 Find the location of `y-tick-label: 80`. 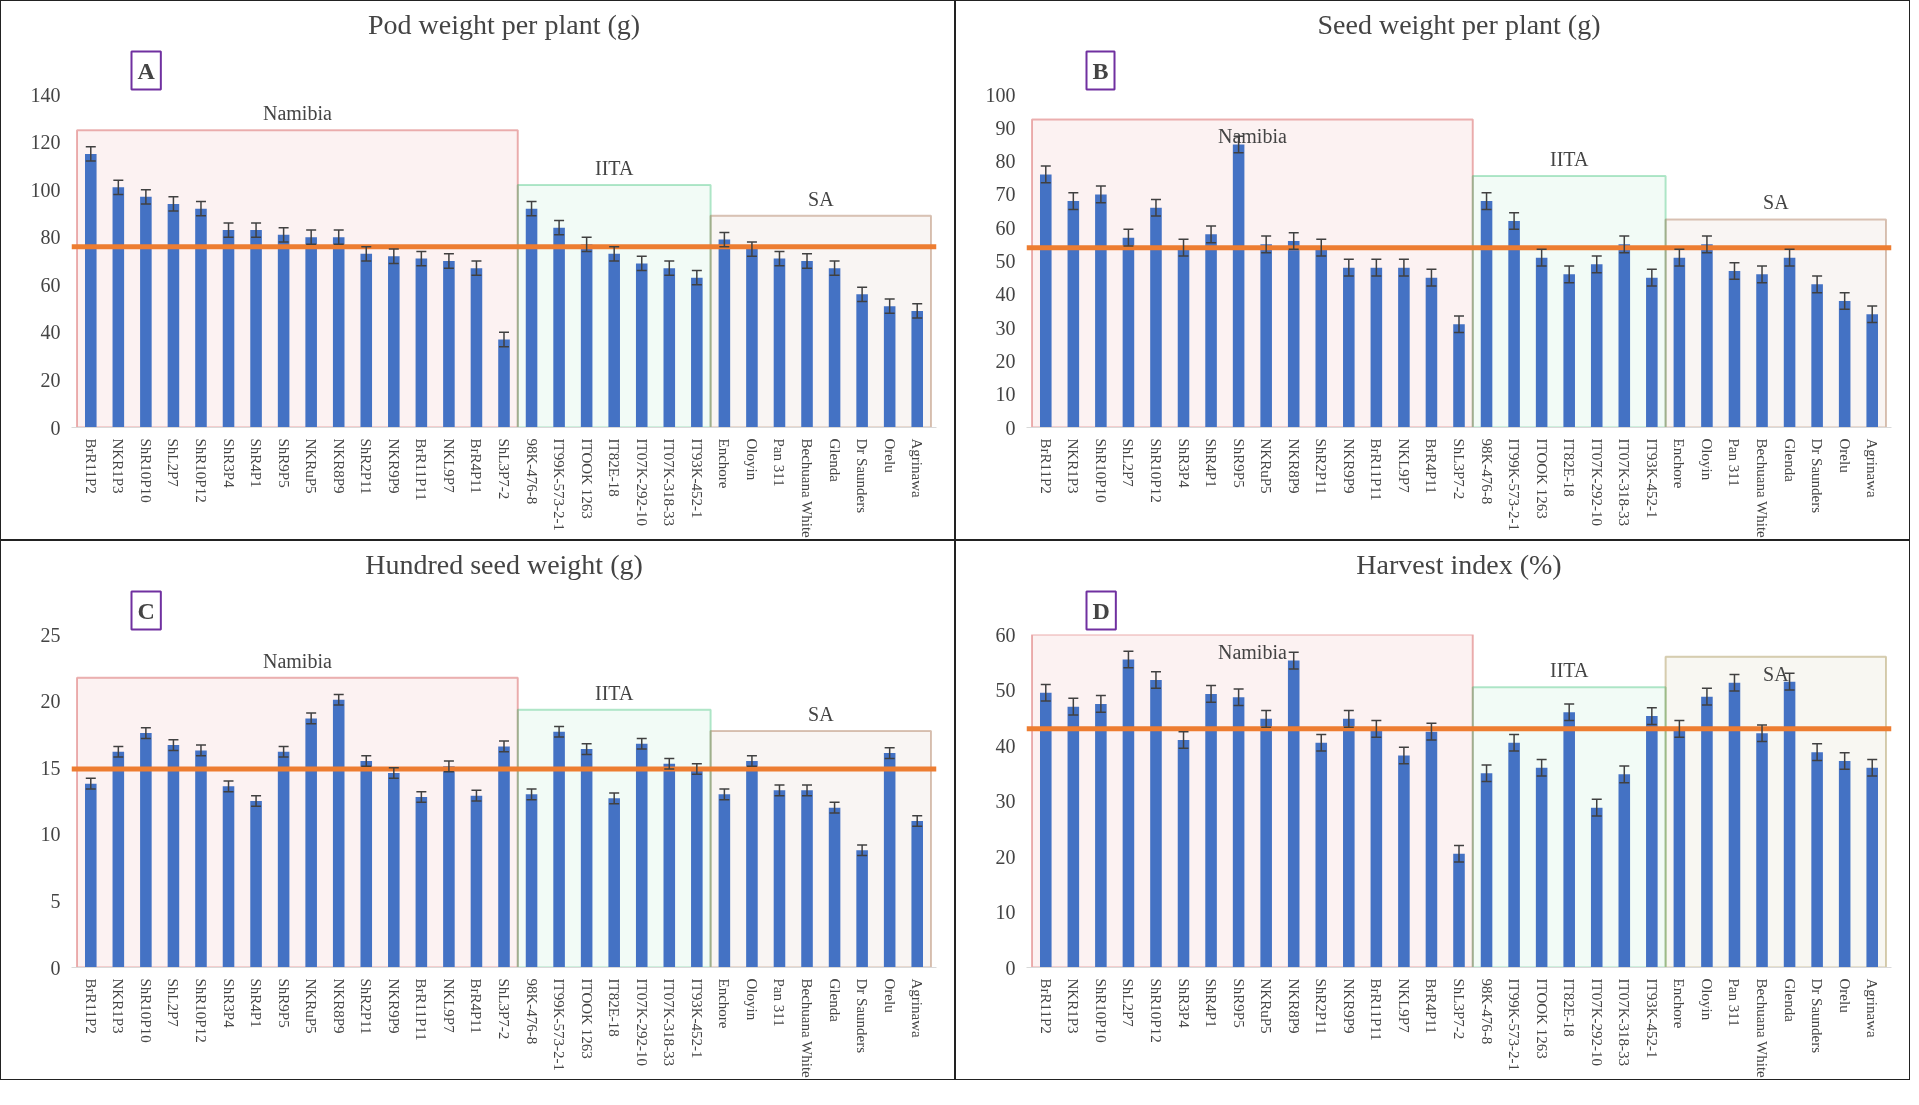

y-tick-label: 80 is located at coordinates (50, 237).